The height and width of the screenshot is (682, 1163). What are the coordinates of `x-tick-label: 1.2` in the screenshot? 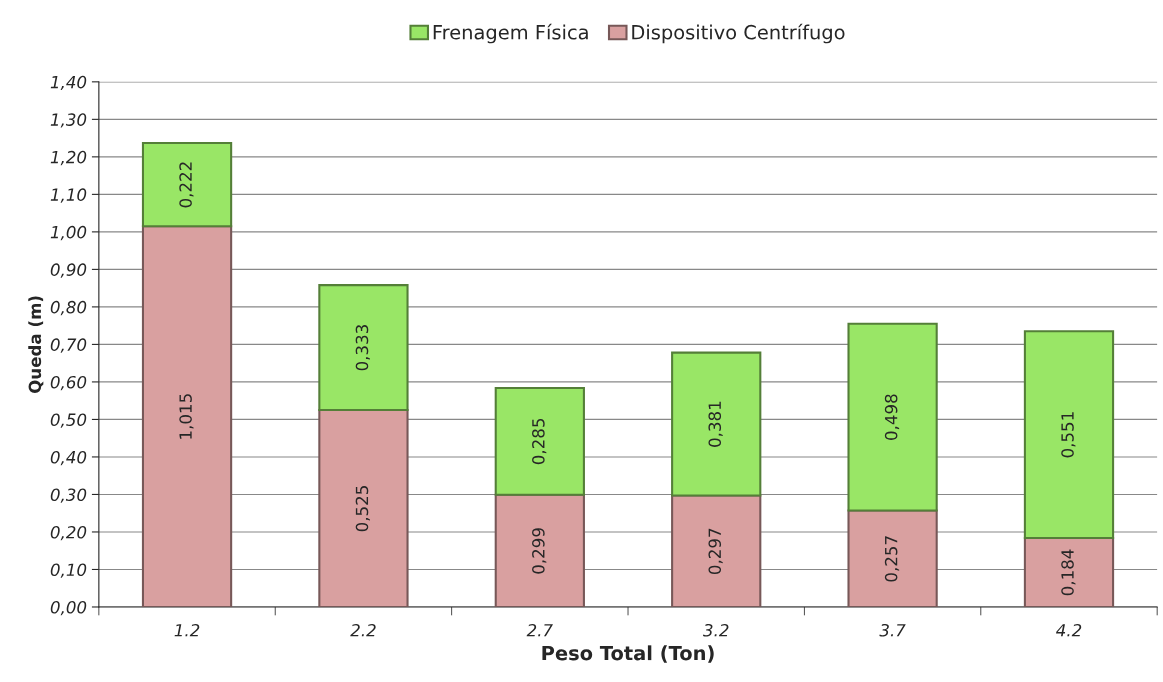 It's located at (187, 630).